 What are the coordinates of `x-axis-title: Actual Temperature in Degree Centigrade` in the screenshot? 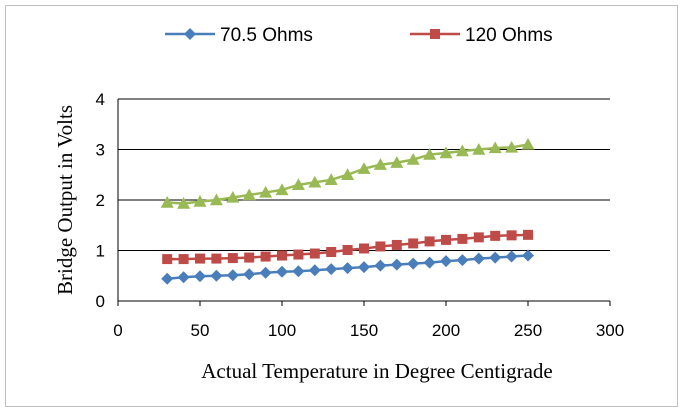 It's located at (376, 371).